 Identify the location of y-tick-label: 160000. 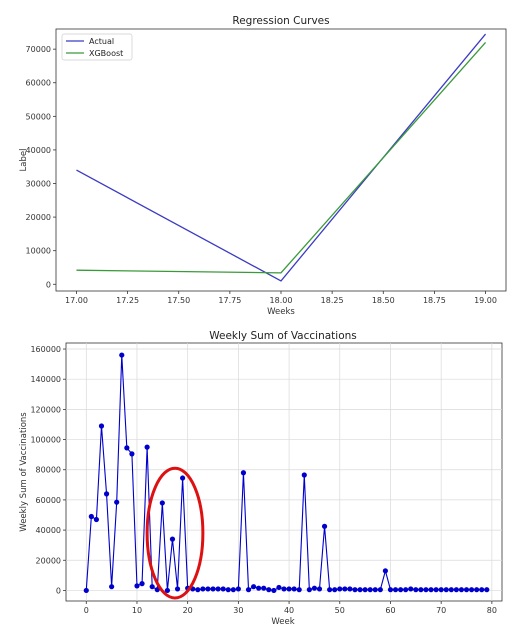
(45, 349).